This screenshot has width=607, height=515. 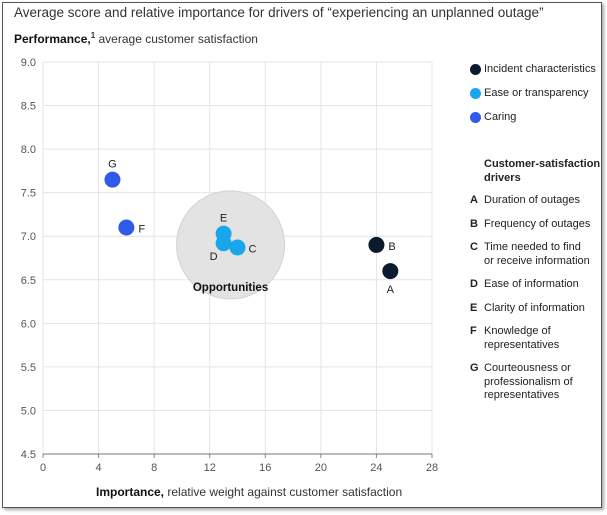 I want to click on point-label-c: C, so click(x=253, y=250).